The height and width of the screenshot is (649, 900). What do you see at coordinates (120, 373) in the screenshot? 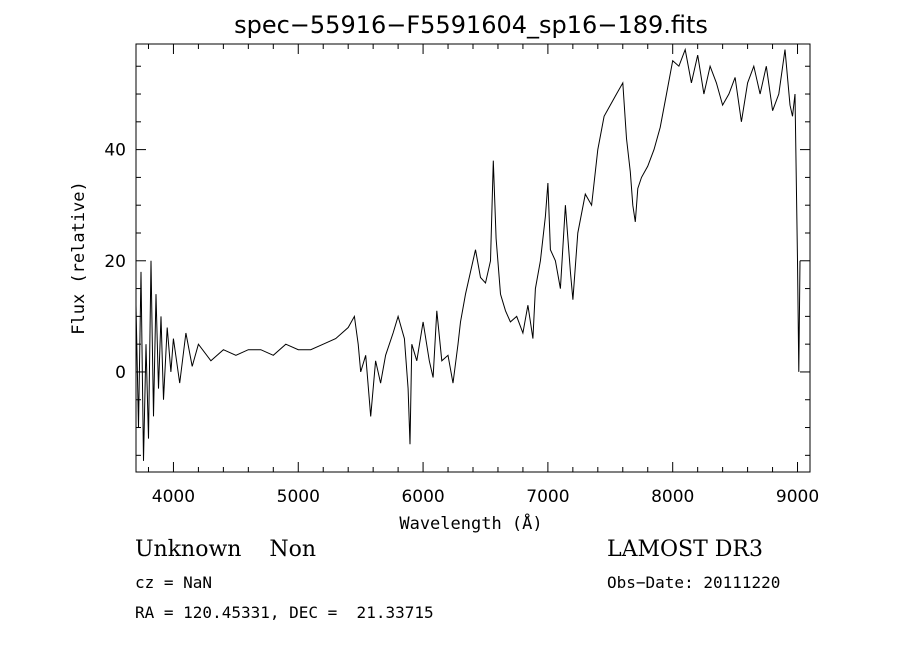
I see `y-tick-label: 0` at bounding box center [120, 373].